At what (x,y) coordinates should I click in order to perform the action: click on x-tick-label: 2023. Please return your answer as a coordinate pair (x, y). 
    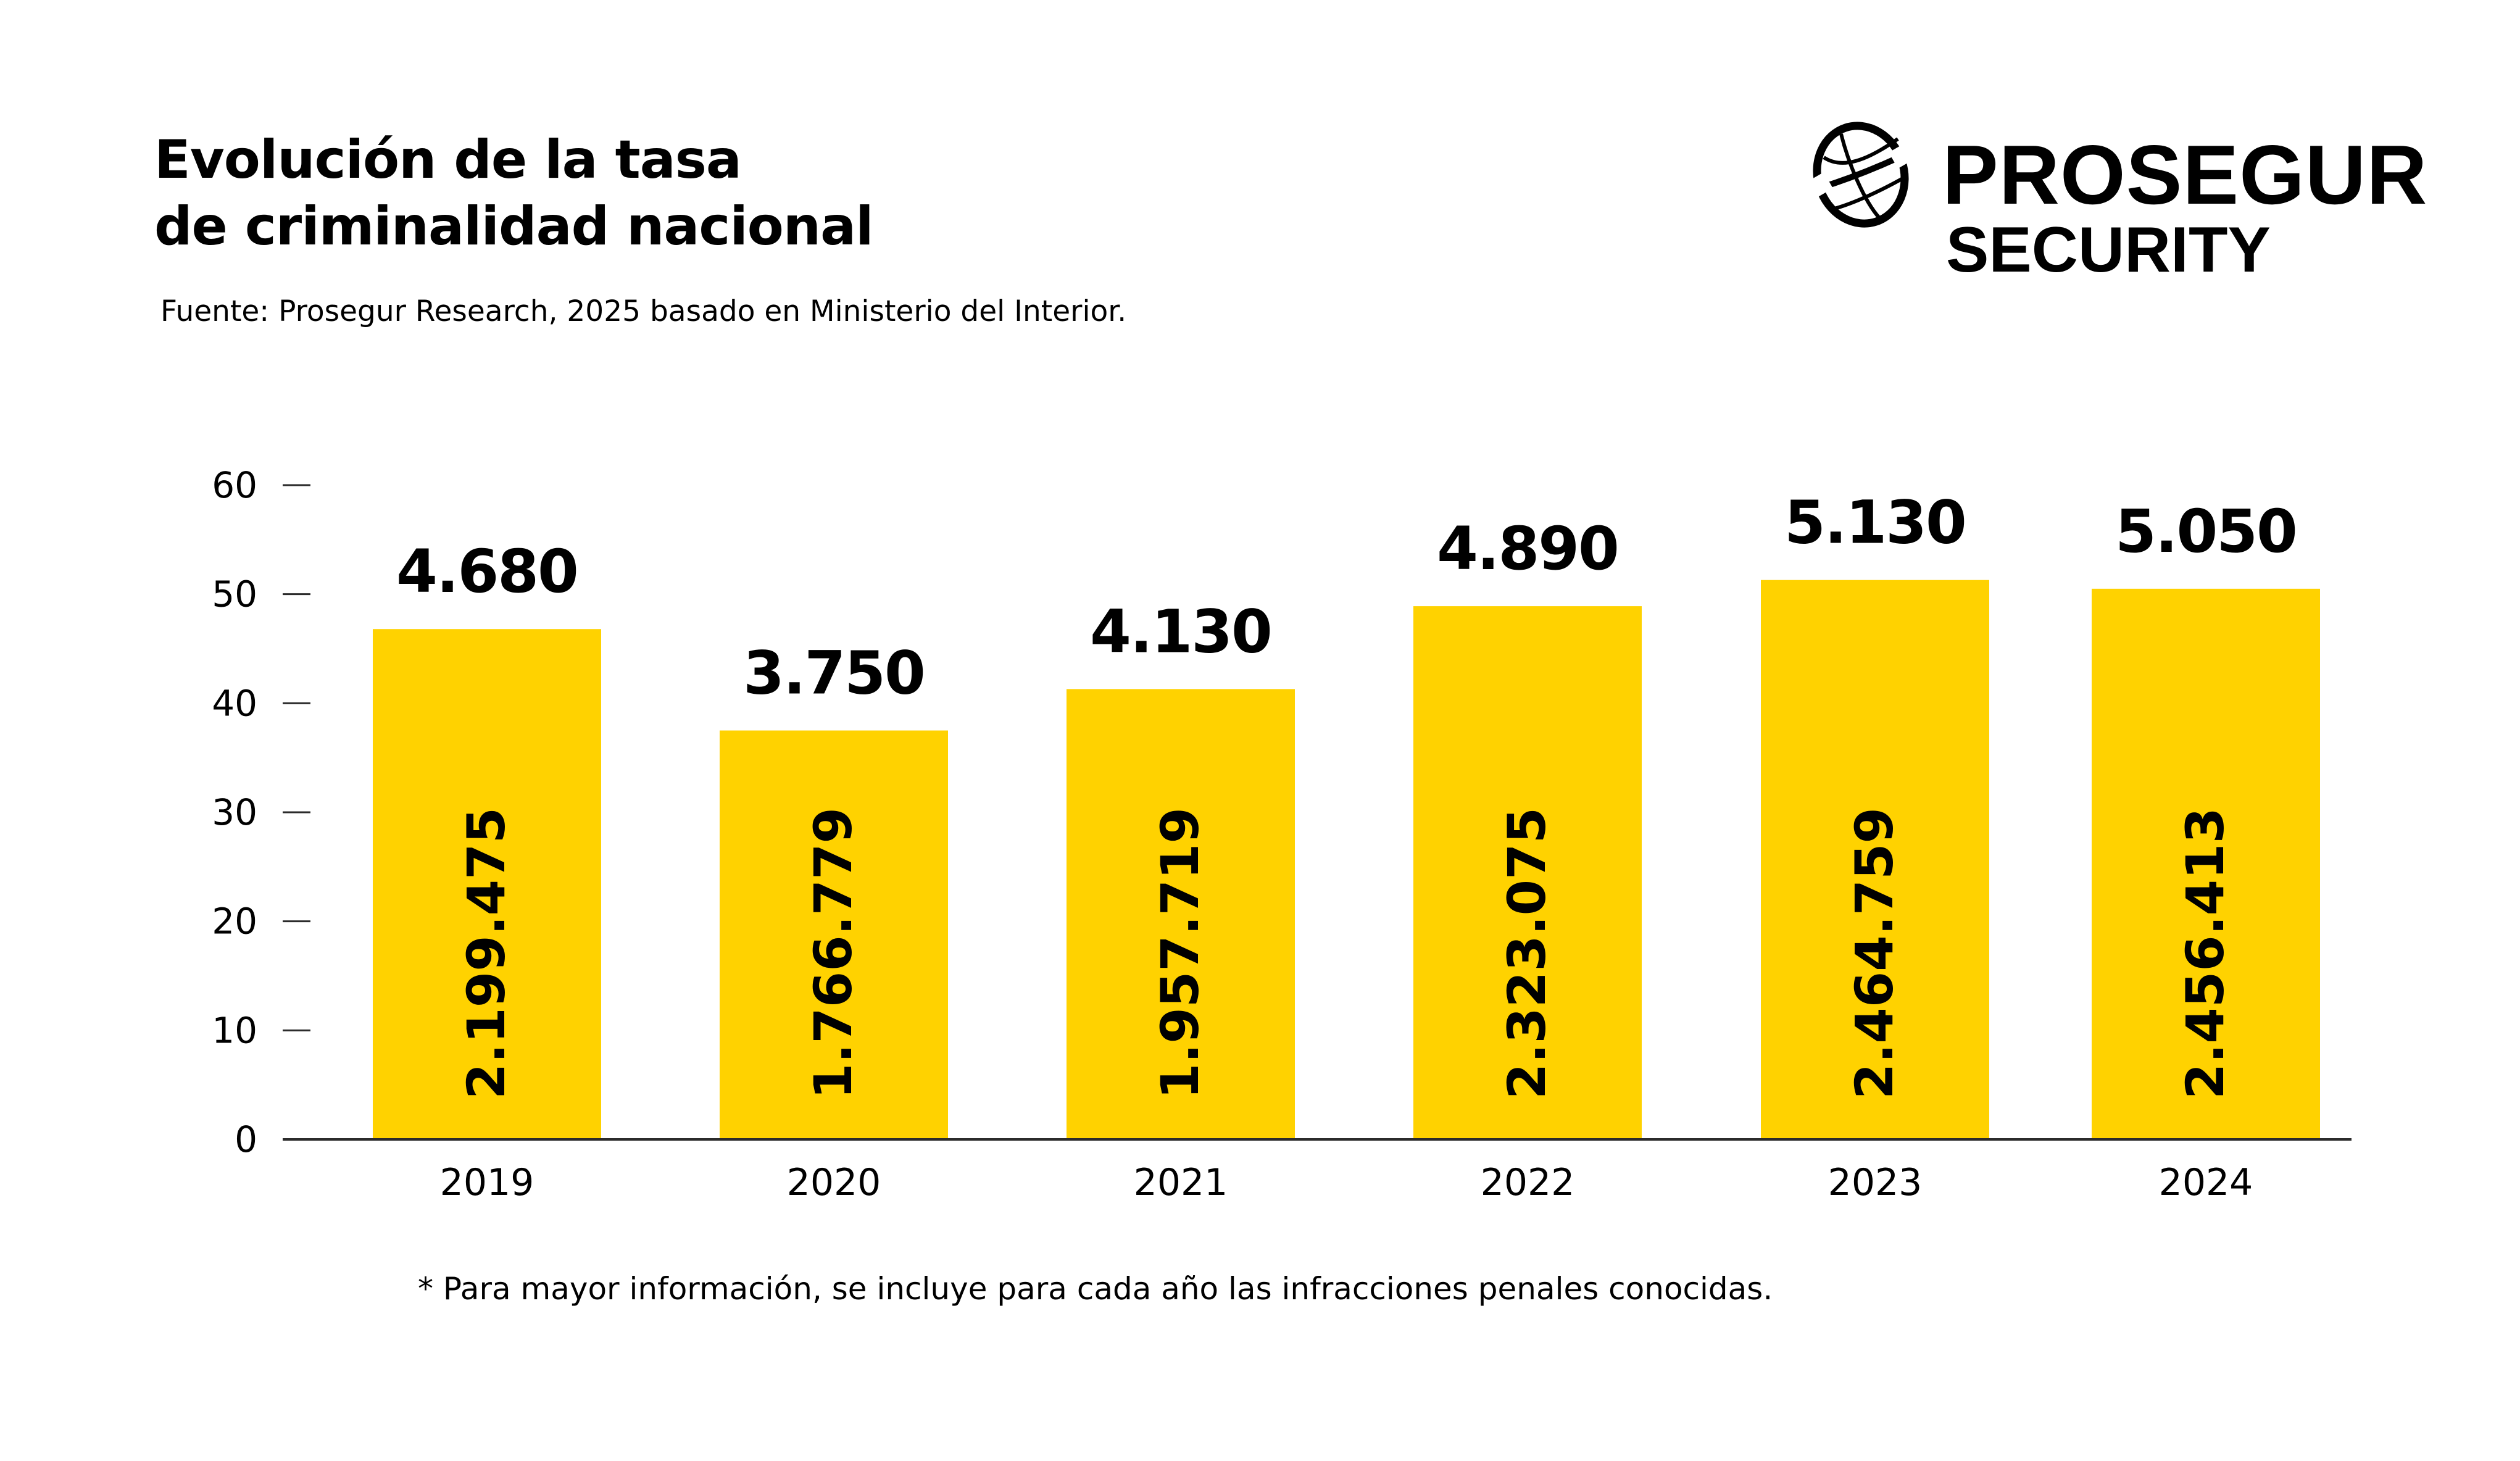
    Looking at the image, I should click on (1875, 1182).